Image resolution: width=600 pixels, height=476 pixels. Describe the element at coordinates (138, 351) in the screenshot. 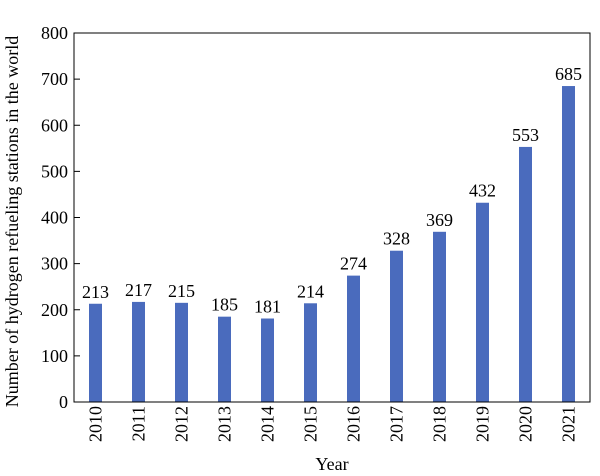

I see `bar-2011` at that location.